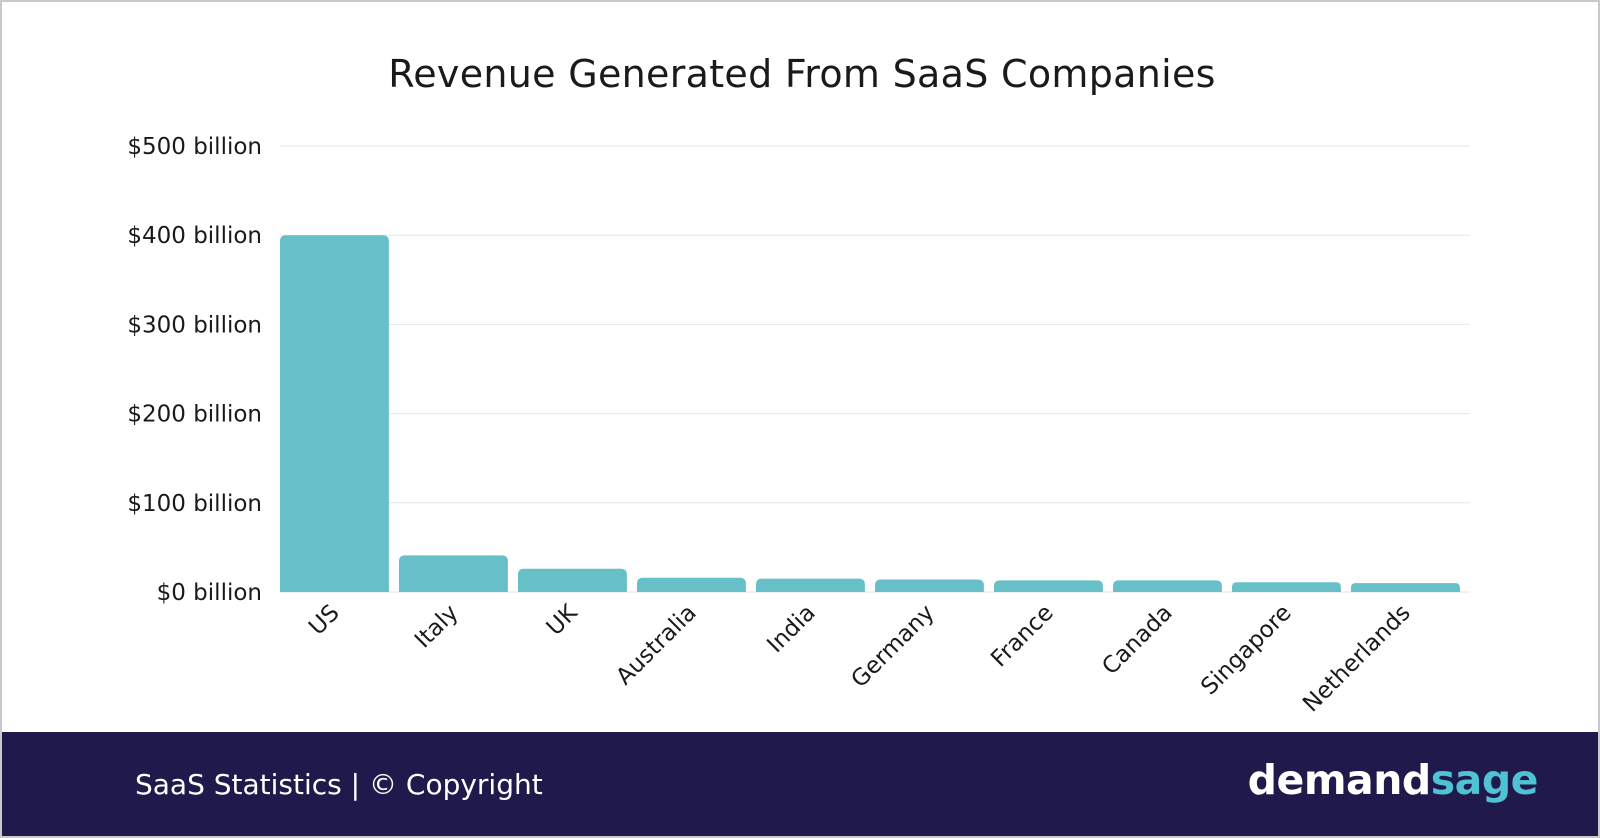  I want to click on bar-france, so click(1048, 586).